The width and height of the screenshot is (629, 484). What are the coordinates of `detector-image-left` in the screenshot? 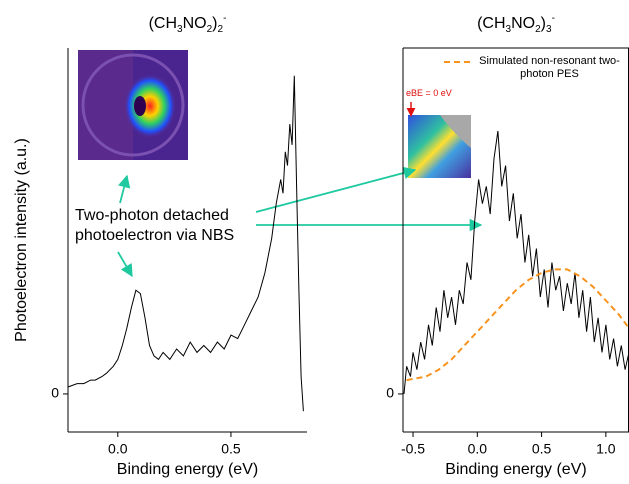 It's located at (133, 105).